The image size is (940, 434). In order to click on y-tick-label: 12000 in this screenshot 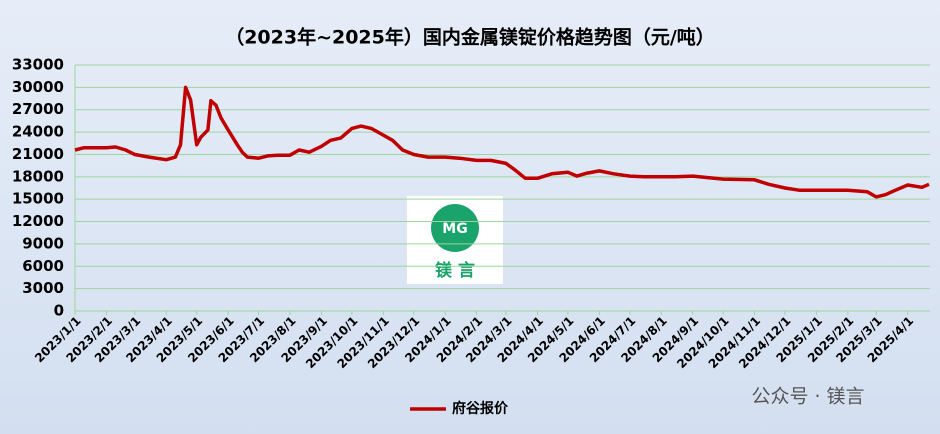, I will do `click(38, 221)`.